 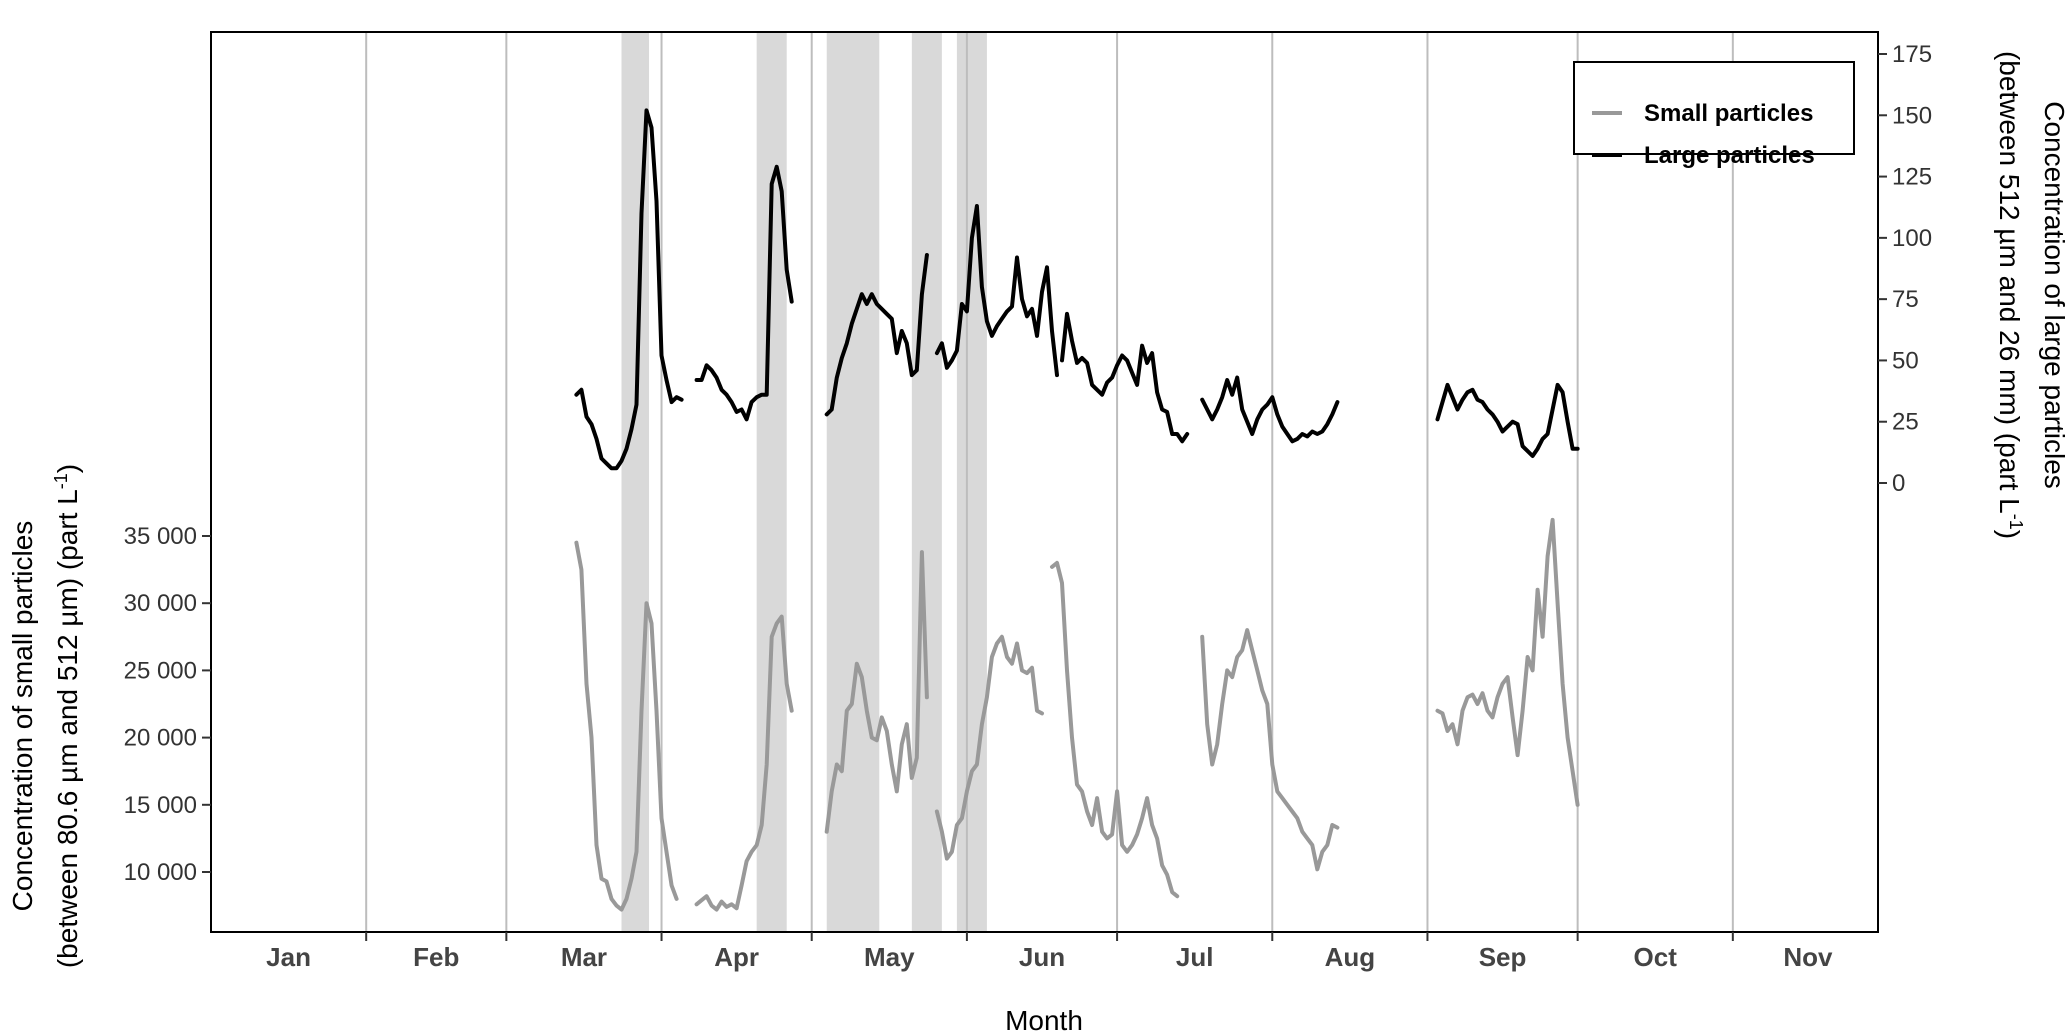 What do you see at coordinates (160, 805) in the screenshot?
I see `left-axis-tick-label-15000: 15 000` at bounding box center [160, 805].